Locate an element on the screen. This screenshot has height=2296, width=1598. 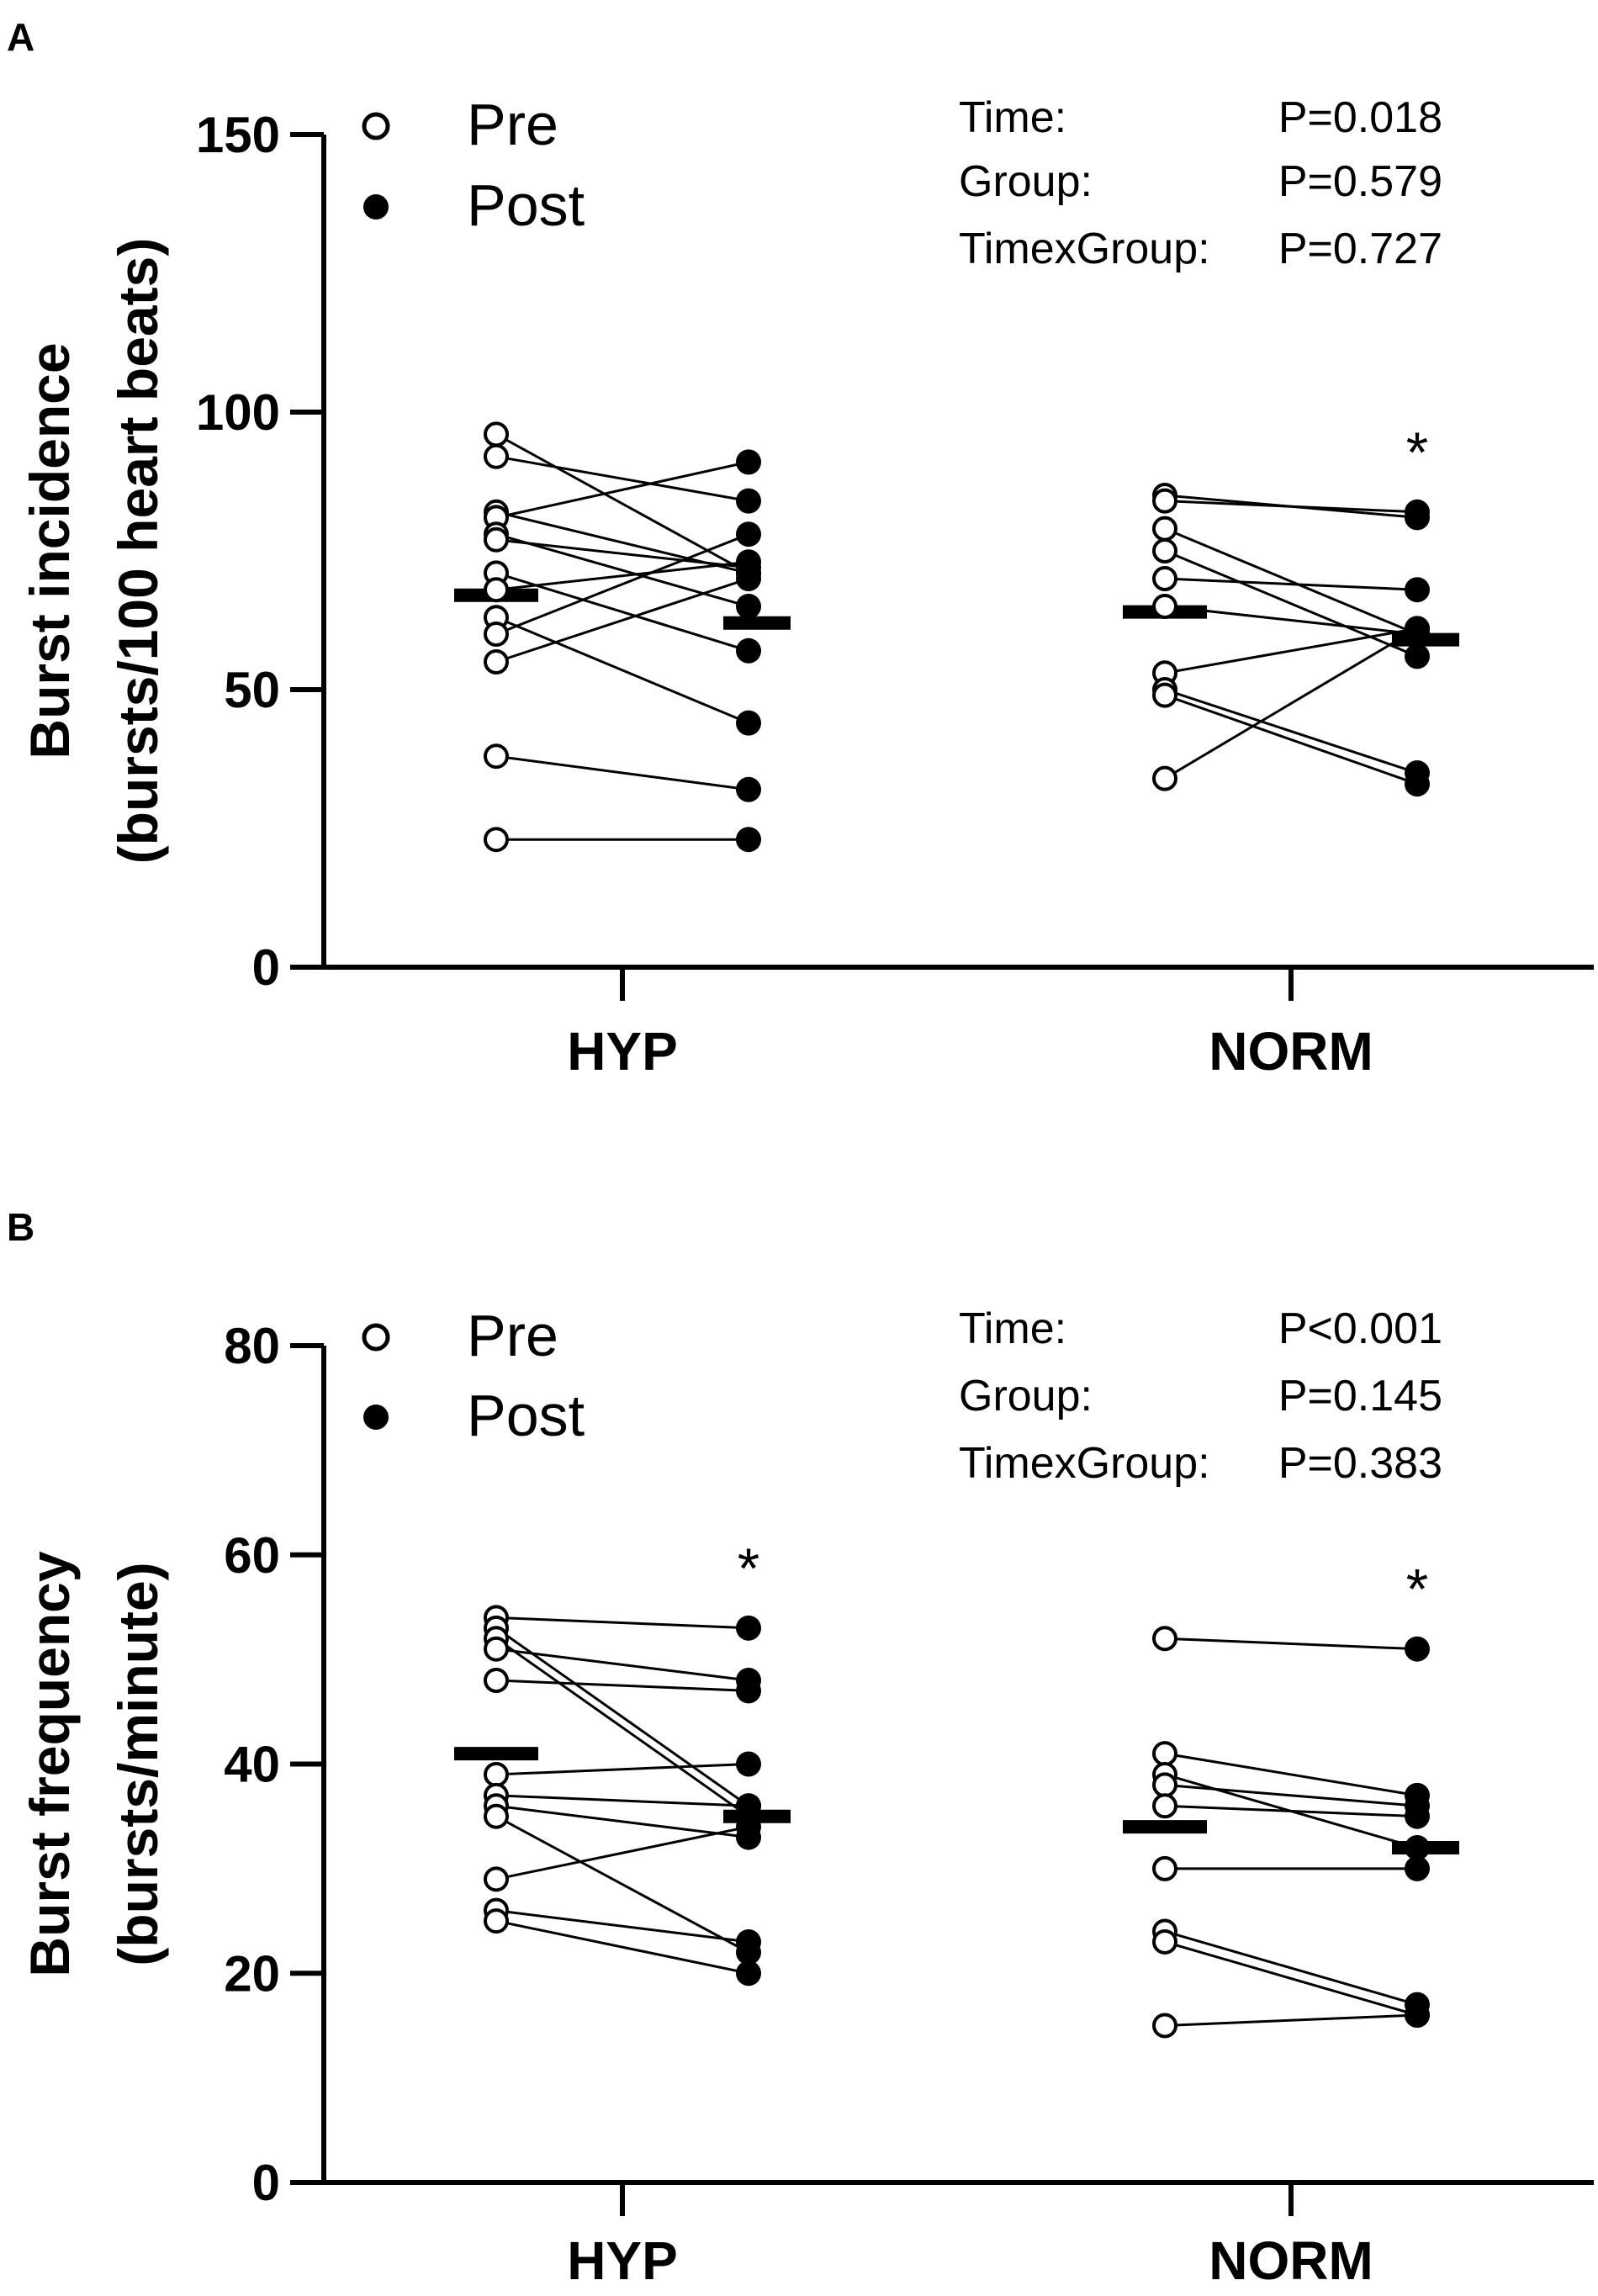
x-category-label: HYP is located at coordinates (622, 2260).